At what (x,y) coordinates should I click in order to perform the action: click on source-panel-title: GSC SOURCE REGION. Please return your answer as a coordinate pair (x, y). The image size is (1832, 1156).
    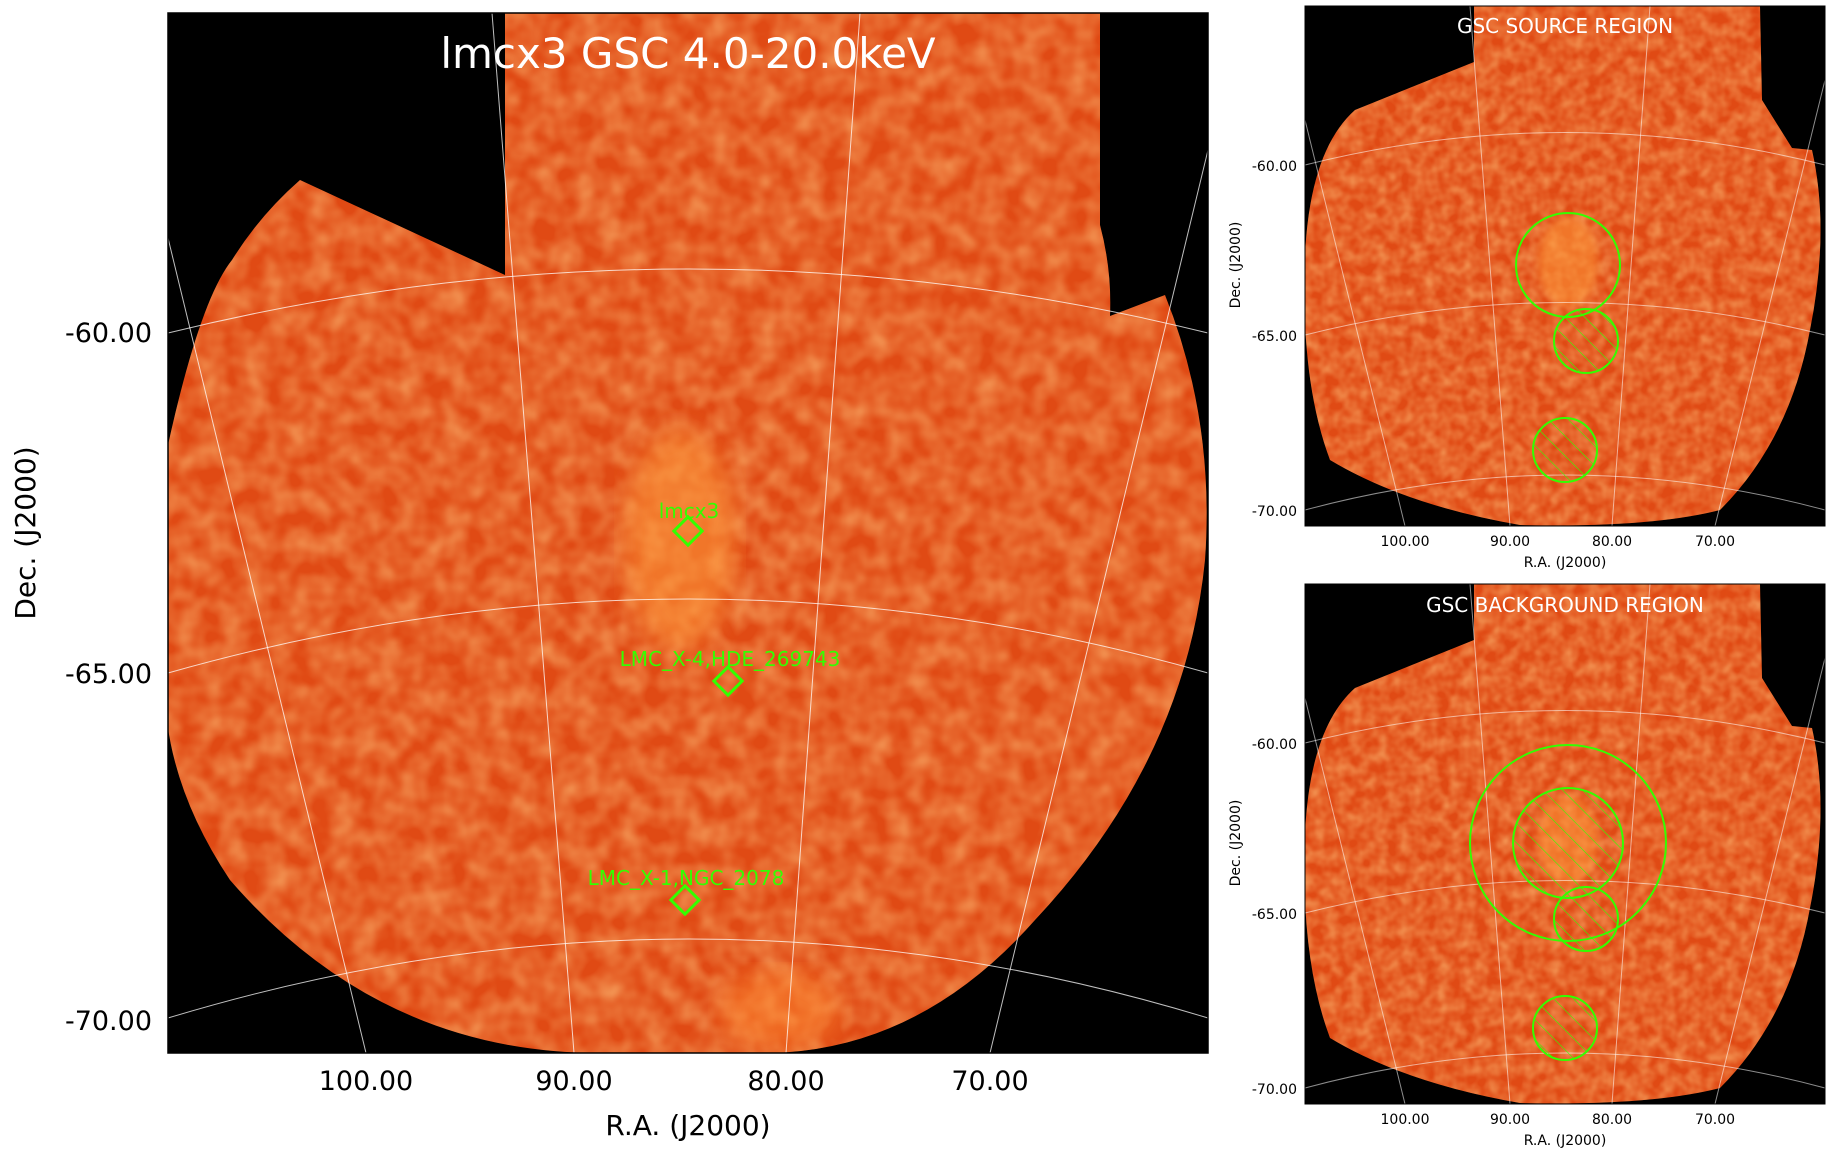
    Looking at the image, I should click on (1565, 26).